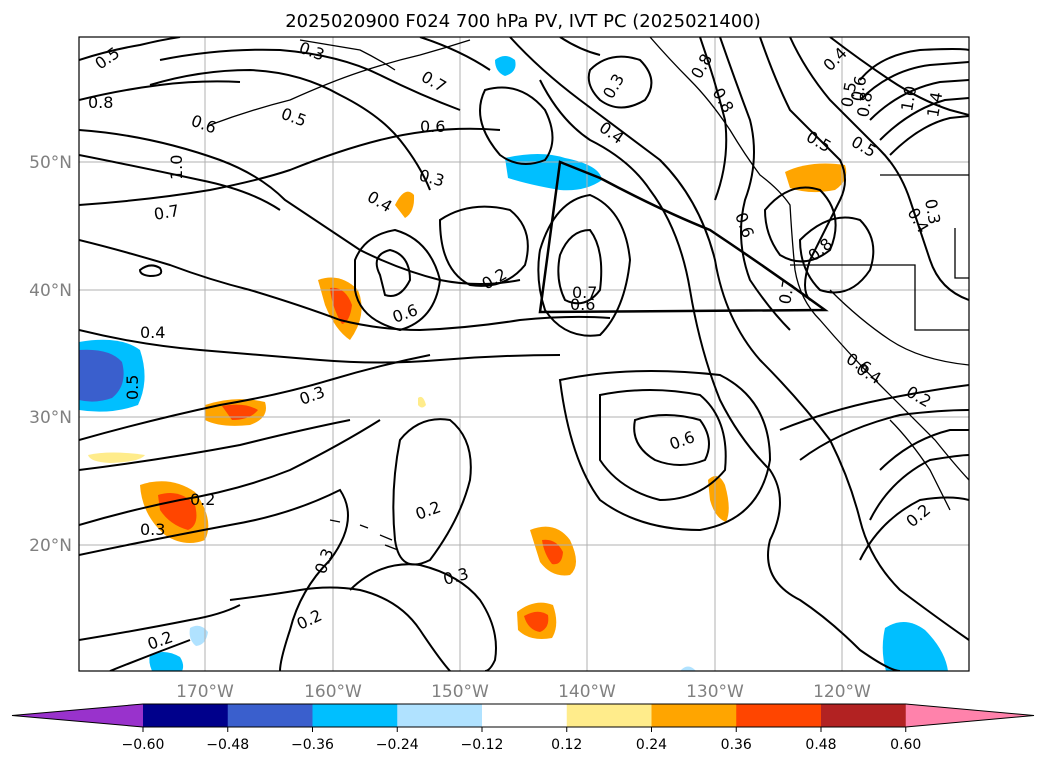 The image size is (1047, 765). What do you see at coordinates (50, 291) in the screenshot?
I see `lat-label: 40°N` at bounding box center [50, 291].